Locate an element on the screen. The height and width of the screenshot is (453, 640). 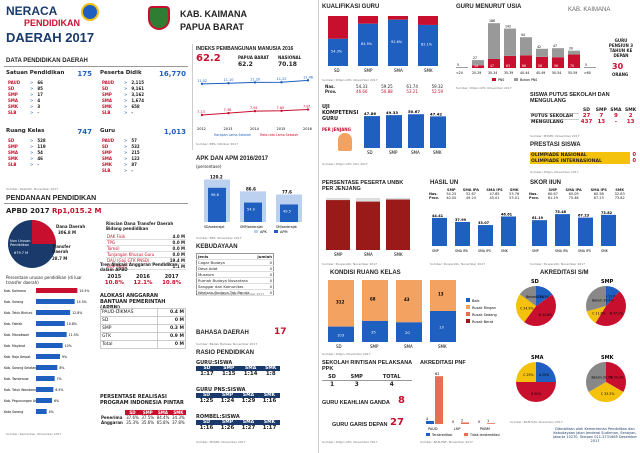
guru-label: Guru is located at coordinates (108, 131).